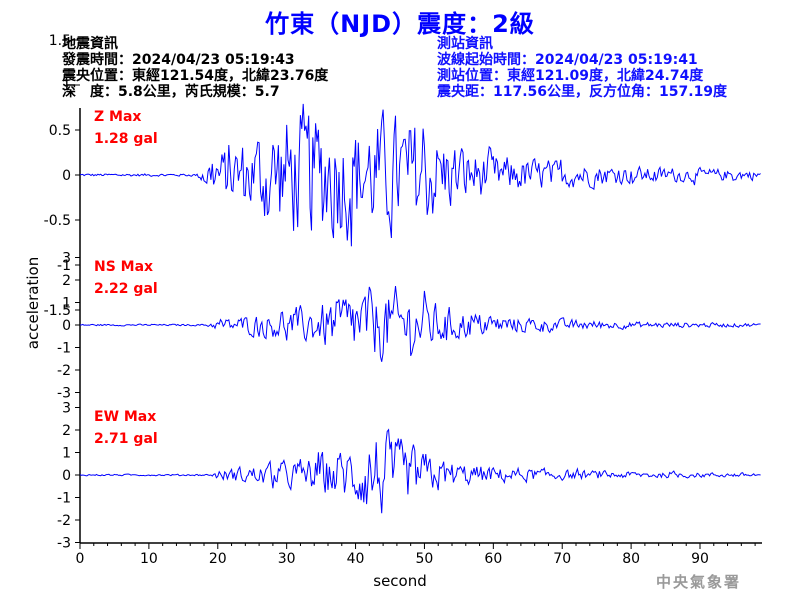 The image size is (800, 600). I want to click on max-label-ns: NS Max, so click(123, 267).